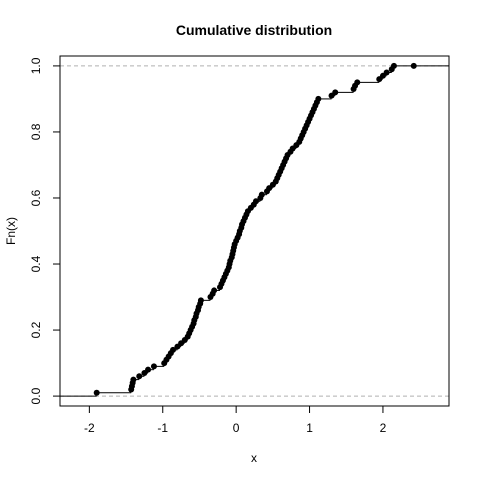  I want to click on x-tick-label: -2, so click(89, 428).